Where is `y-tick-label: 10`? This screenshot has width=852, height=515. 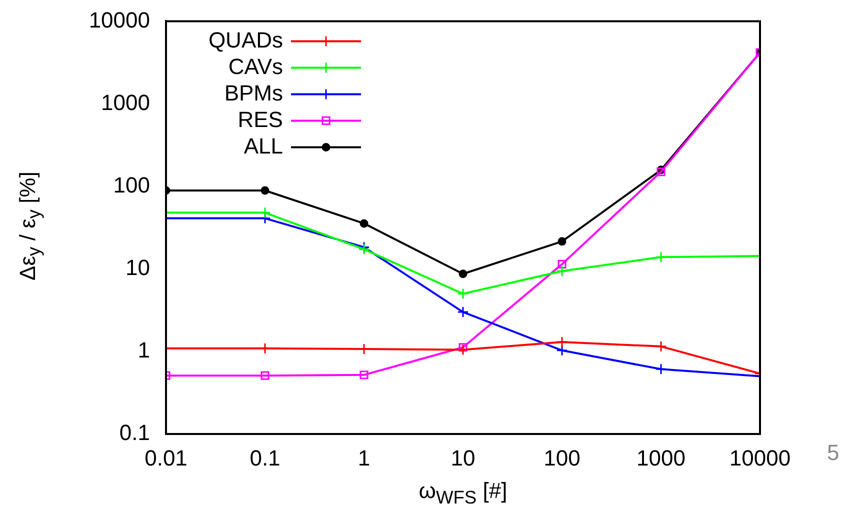
y-tick-label: 10 is located at coordinates (138, 267).